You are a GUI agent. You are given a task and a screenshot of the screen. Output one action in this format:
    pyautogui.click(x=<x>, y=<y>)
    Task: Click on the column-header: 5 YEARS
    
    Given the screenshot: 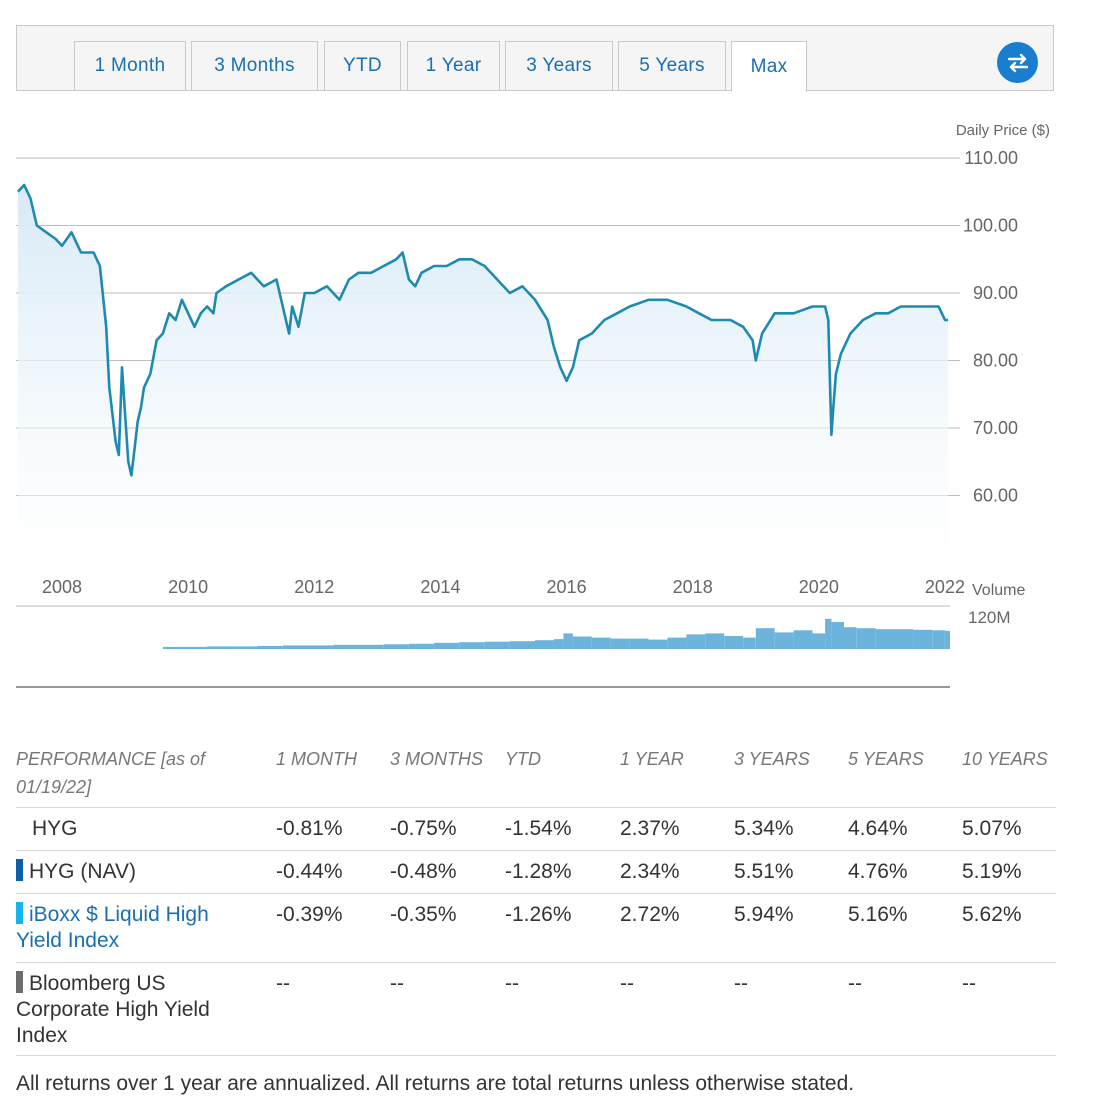 What is the action you would take?
    pyautogui.click(x=886, y=759)
    